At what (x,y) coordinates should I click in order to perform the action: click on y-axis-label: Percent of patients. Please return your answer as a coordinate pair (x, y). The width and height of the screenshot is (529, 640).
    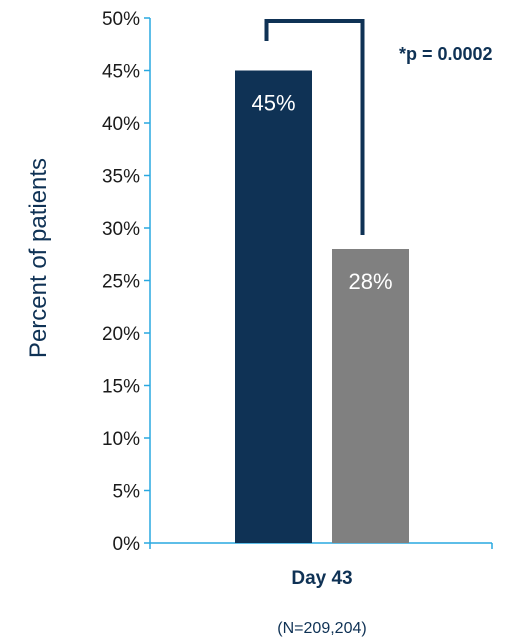
    Looking at the image, I should click on (38, 258).